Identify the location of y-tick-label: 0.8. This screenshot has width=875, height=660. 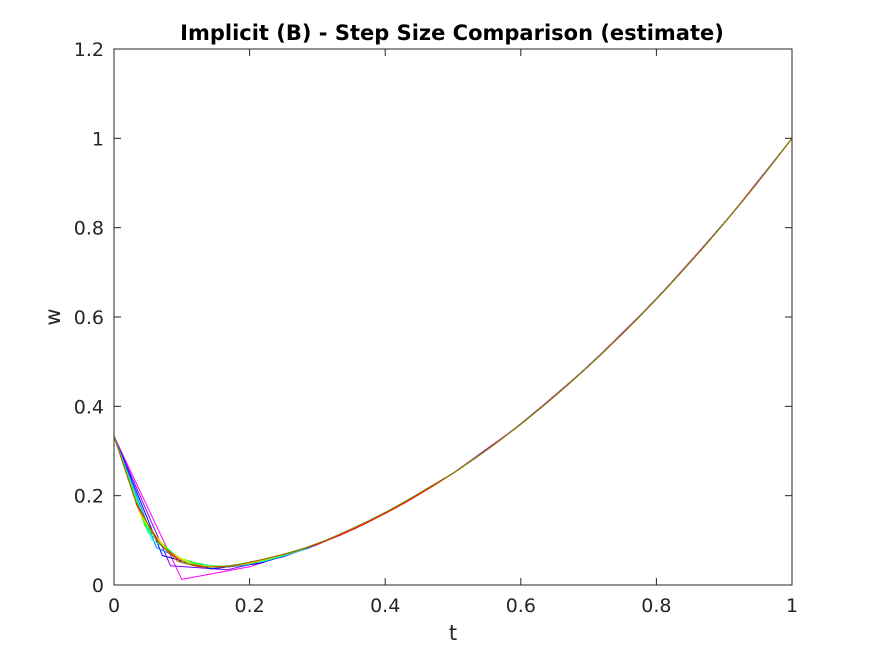
(89, 229).